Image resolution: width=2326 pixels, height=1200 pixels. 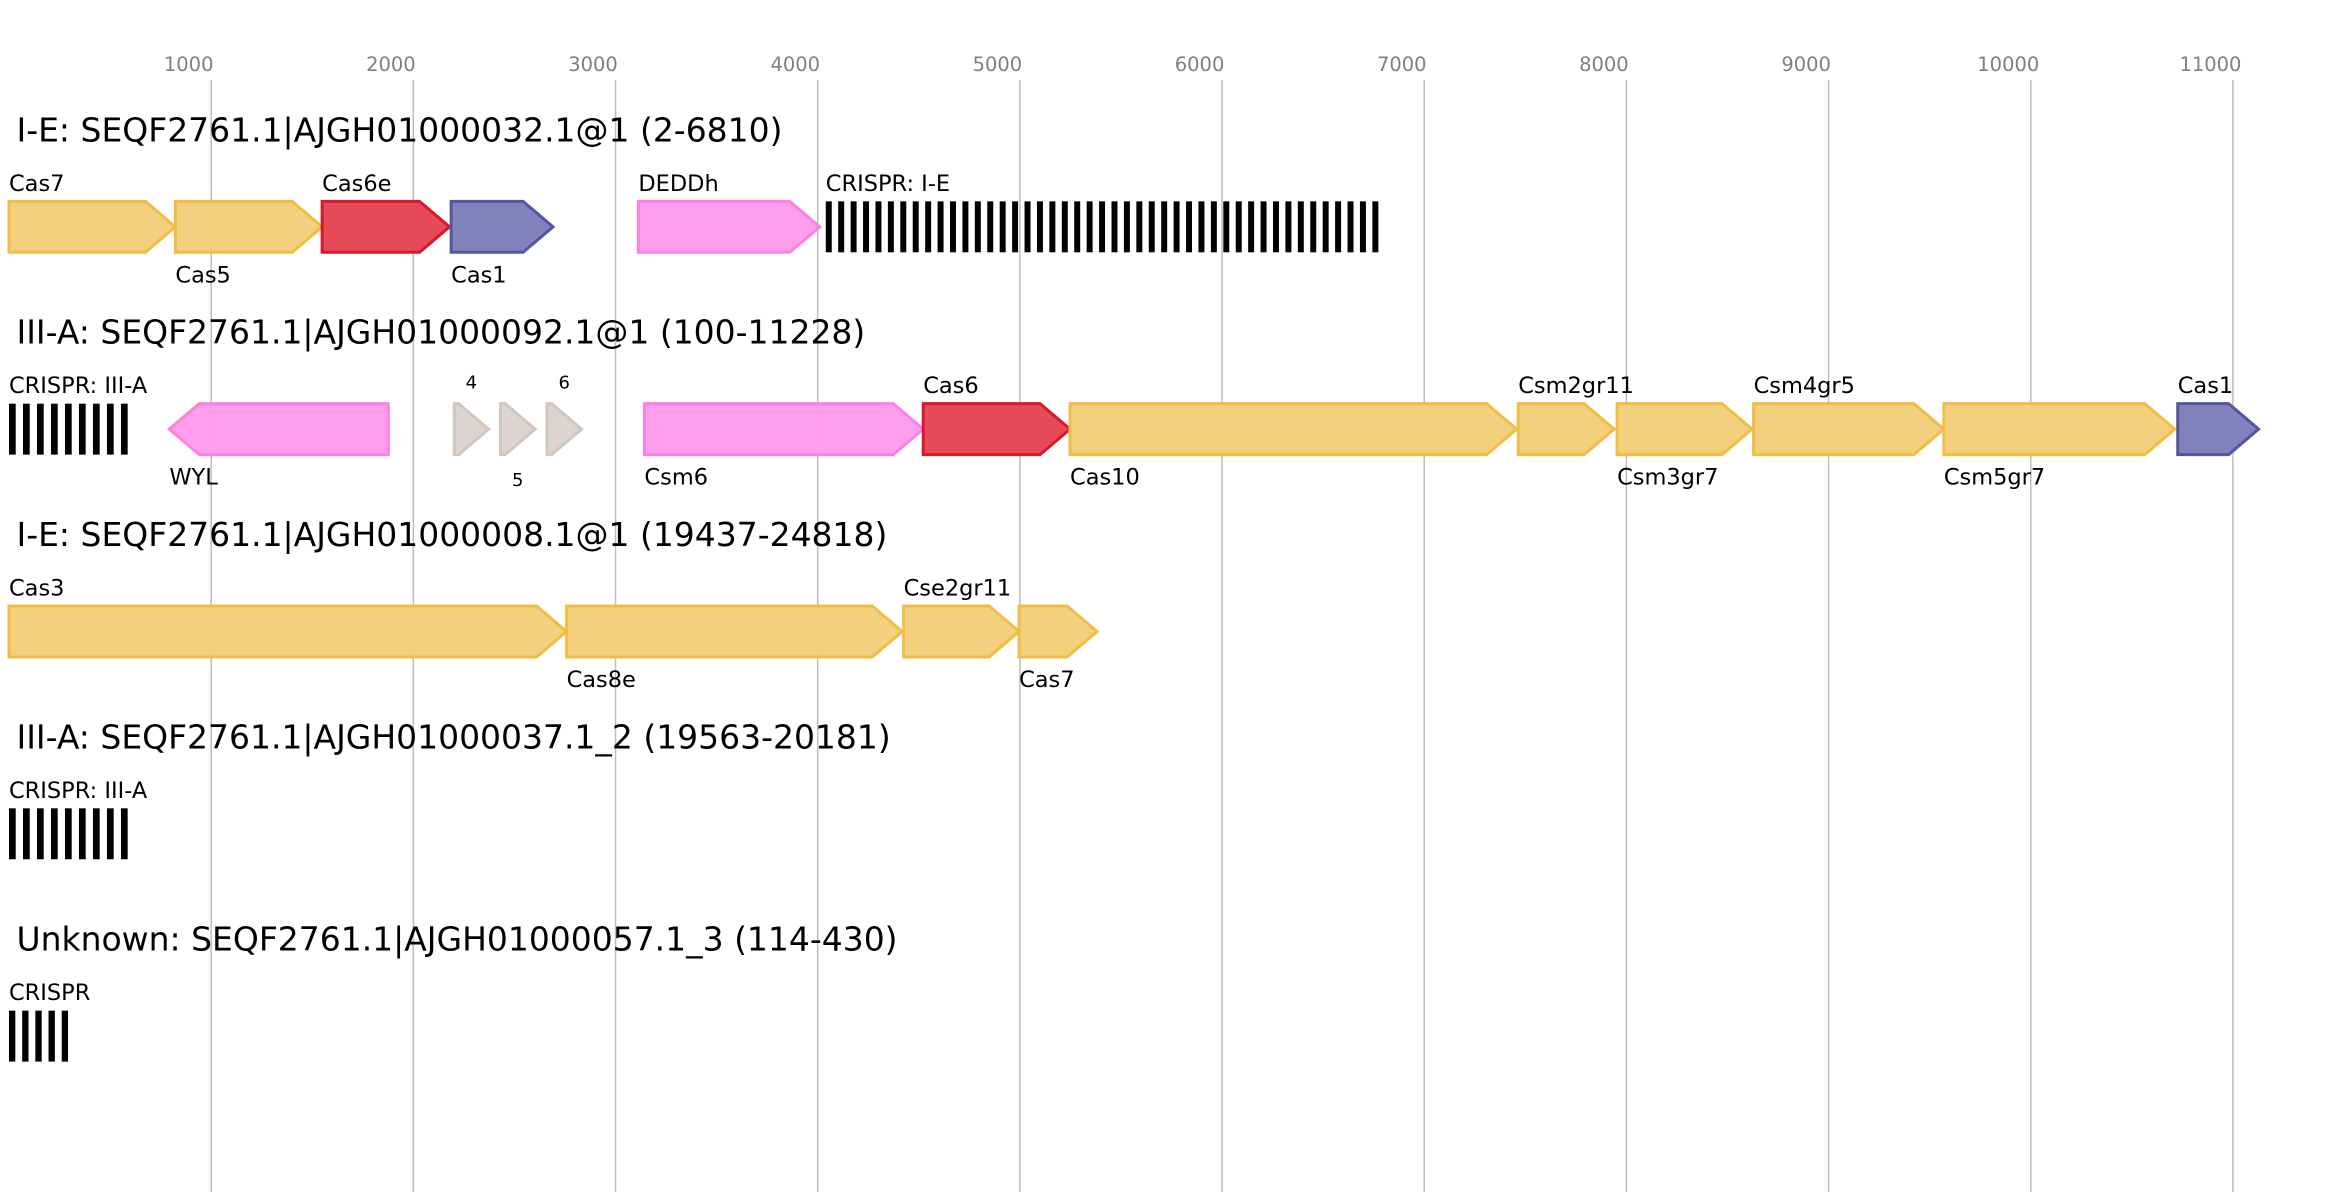 I want to click on gene-label: 6, so click(x=564, y=383).